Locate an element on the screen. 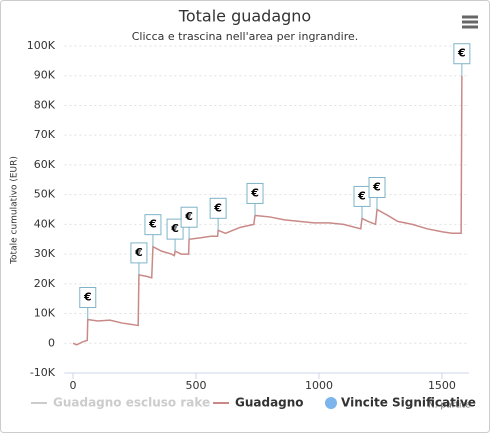  legend-label: Vincite Significative is located at coordinates (408, 403).